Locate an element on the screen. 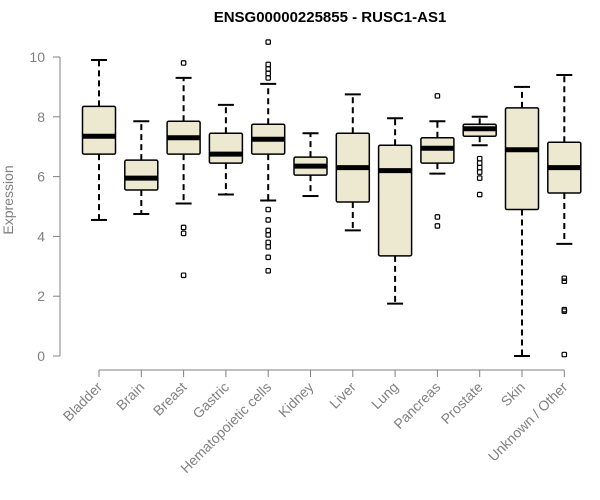  x-tick-label: Unknown / Other is located at coordinates (528, 422).